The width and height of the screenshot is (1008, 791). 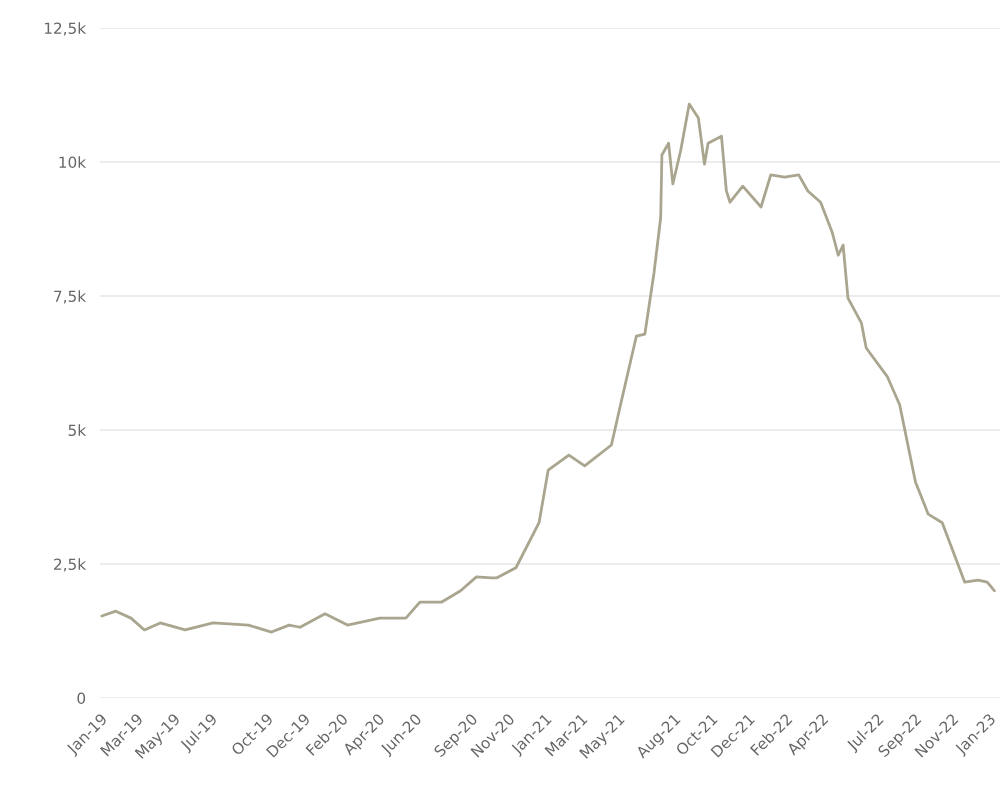 What do you see at coordinates (70, 297) in the screenshot?
I see `y-tick-label: 7,5k` at bounding box center [70, 297].